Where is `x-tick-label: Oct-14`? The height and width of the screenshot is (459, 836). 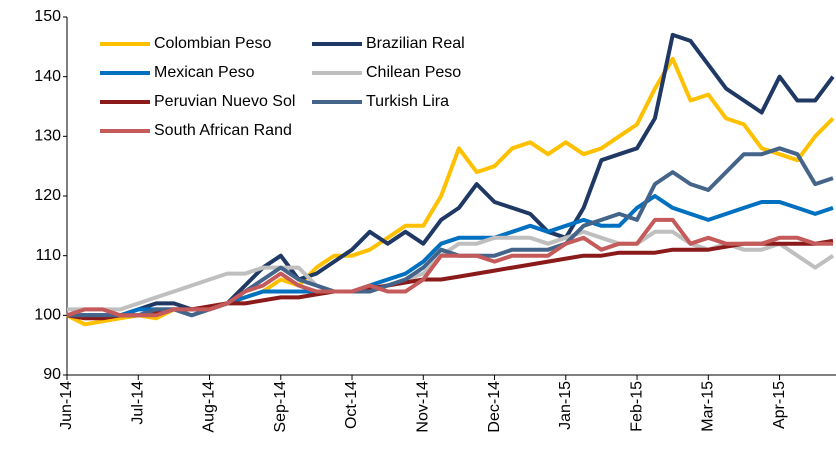
x-tick-label: Oct-14 is located at coordinates (351, 405).